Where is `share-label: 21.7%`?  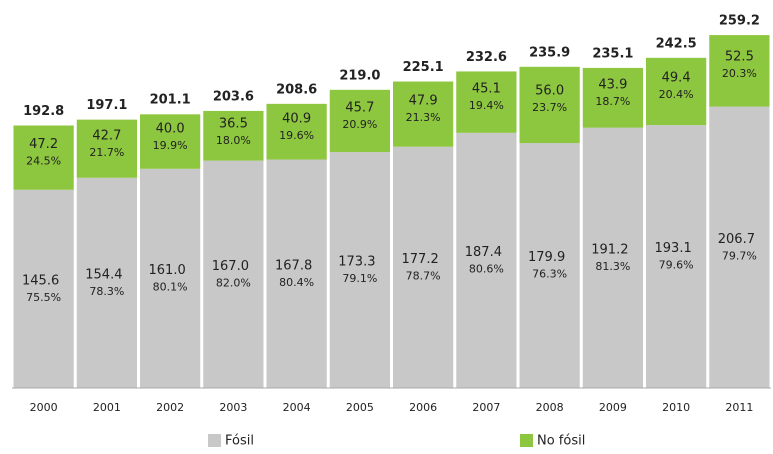
share-label: 21.7% is located at coordinates (106, 152).